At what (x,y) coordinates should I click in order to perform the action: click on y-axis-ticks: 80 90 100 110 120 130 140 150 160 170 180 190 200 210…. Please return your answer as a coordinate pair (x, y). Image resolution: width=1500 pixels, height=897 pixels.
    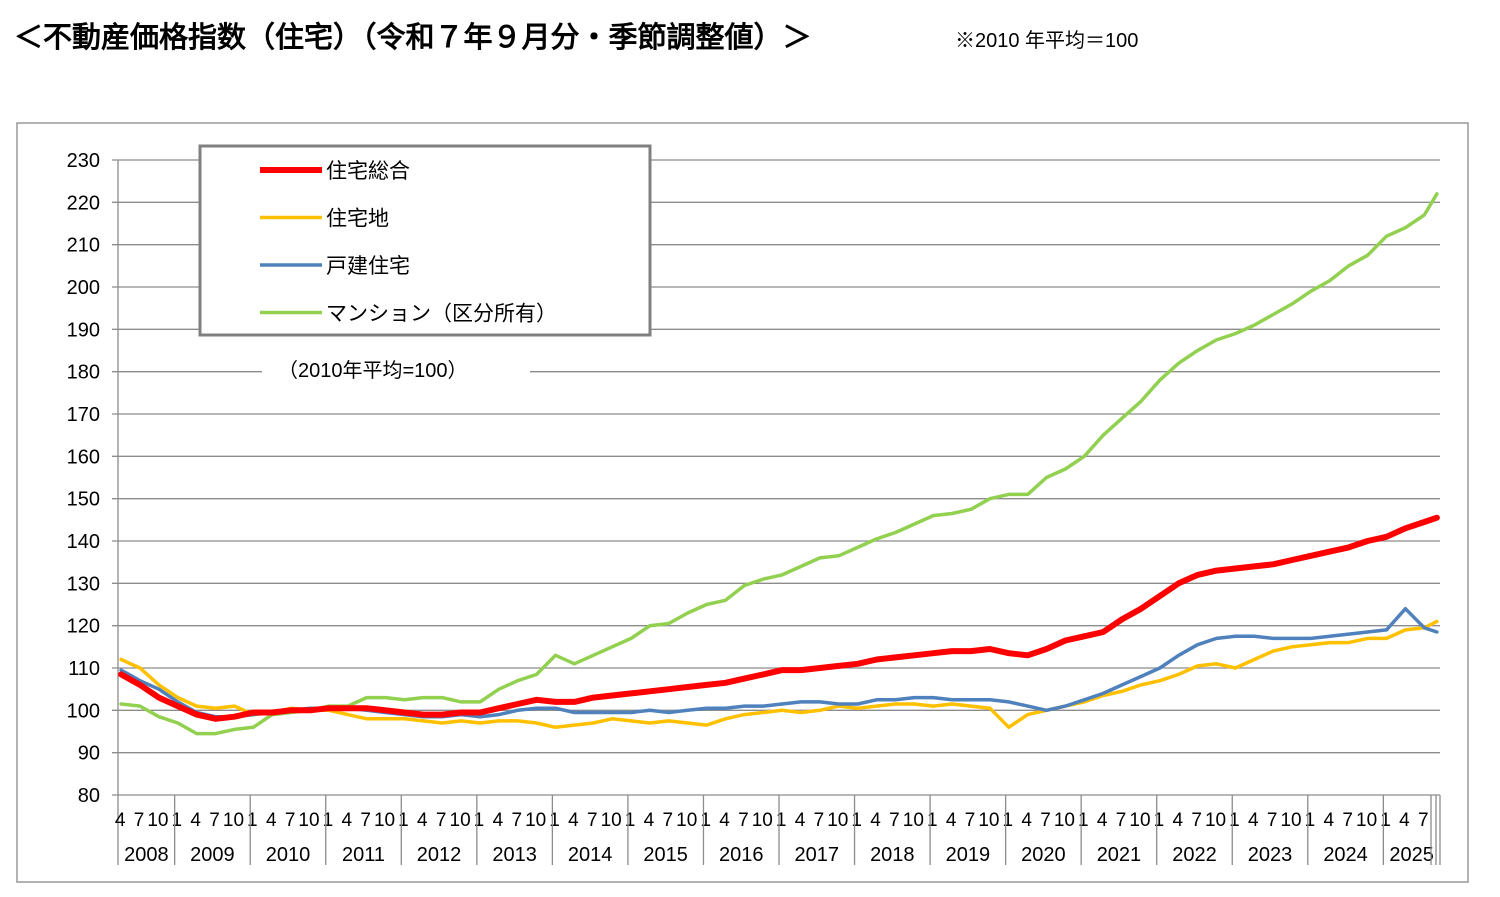
    Looking at the image, I should click on (83, 478).